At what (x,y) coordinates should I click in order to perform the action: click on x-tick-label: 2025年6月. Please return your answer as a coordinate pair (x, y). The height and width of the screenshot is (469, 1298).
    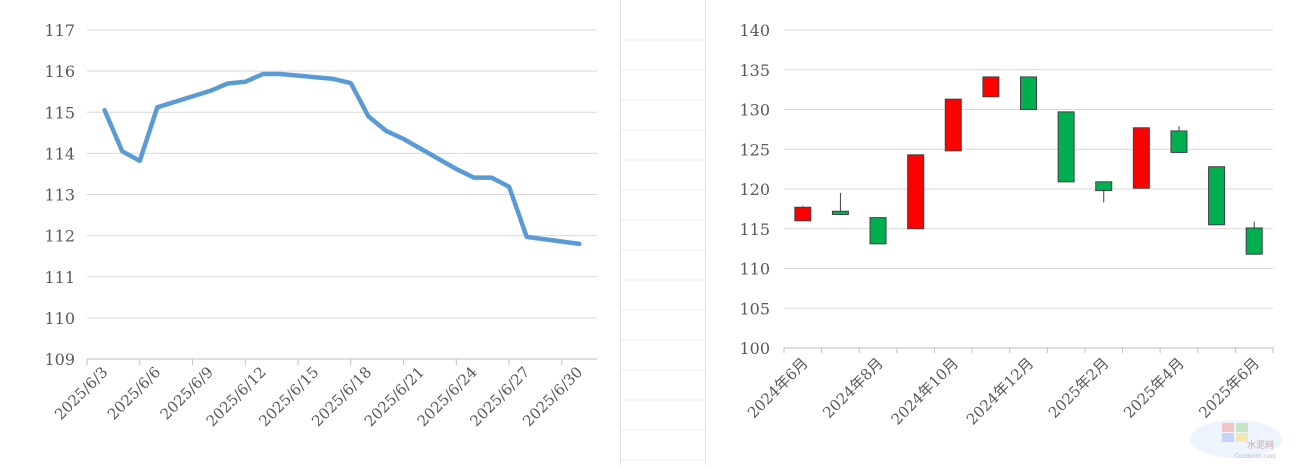
    Looking at the image, I should click on (1229, 388).